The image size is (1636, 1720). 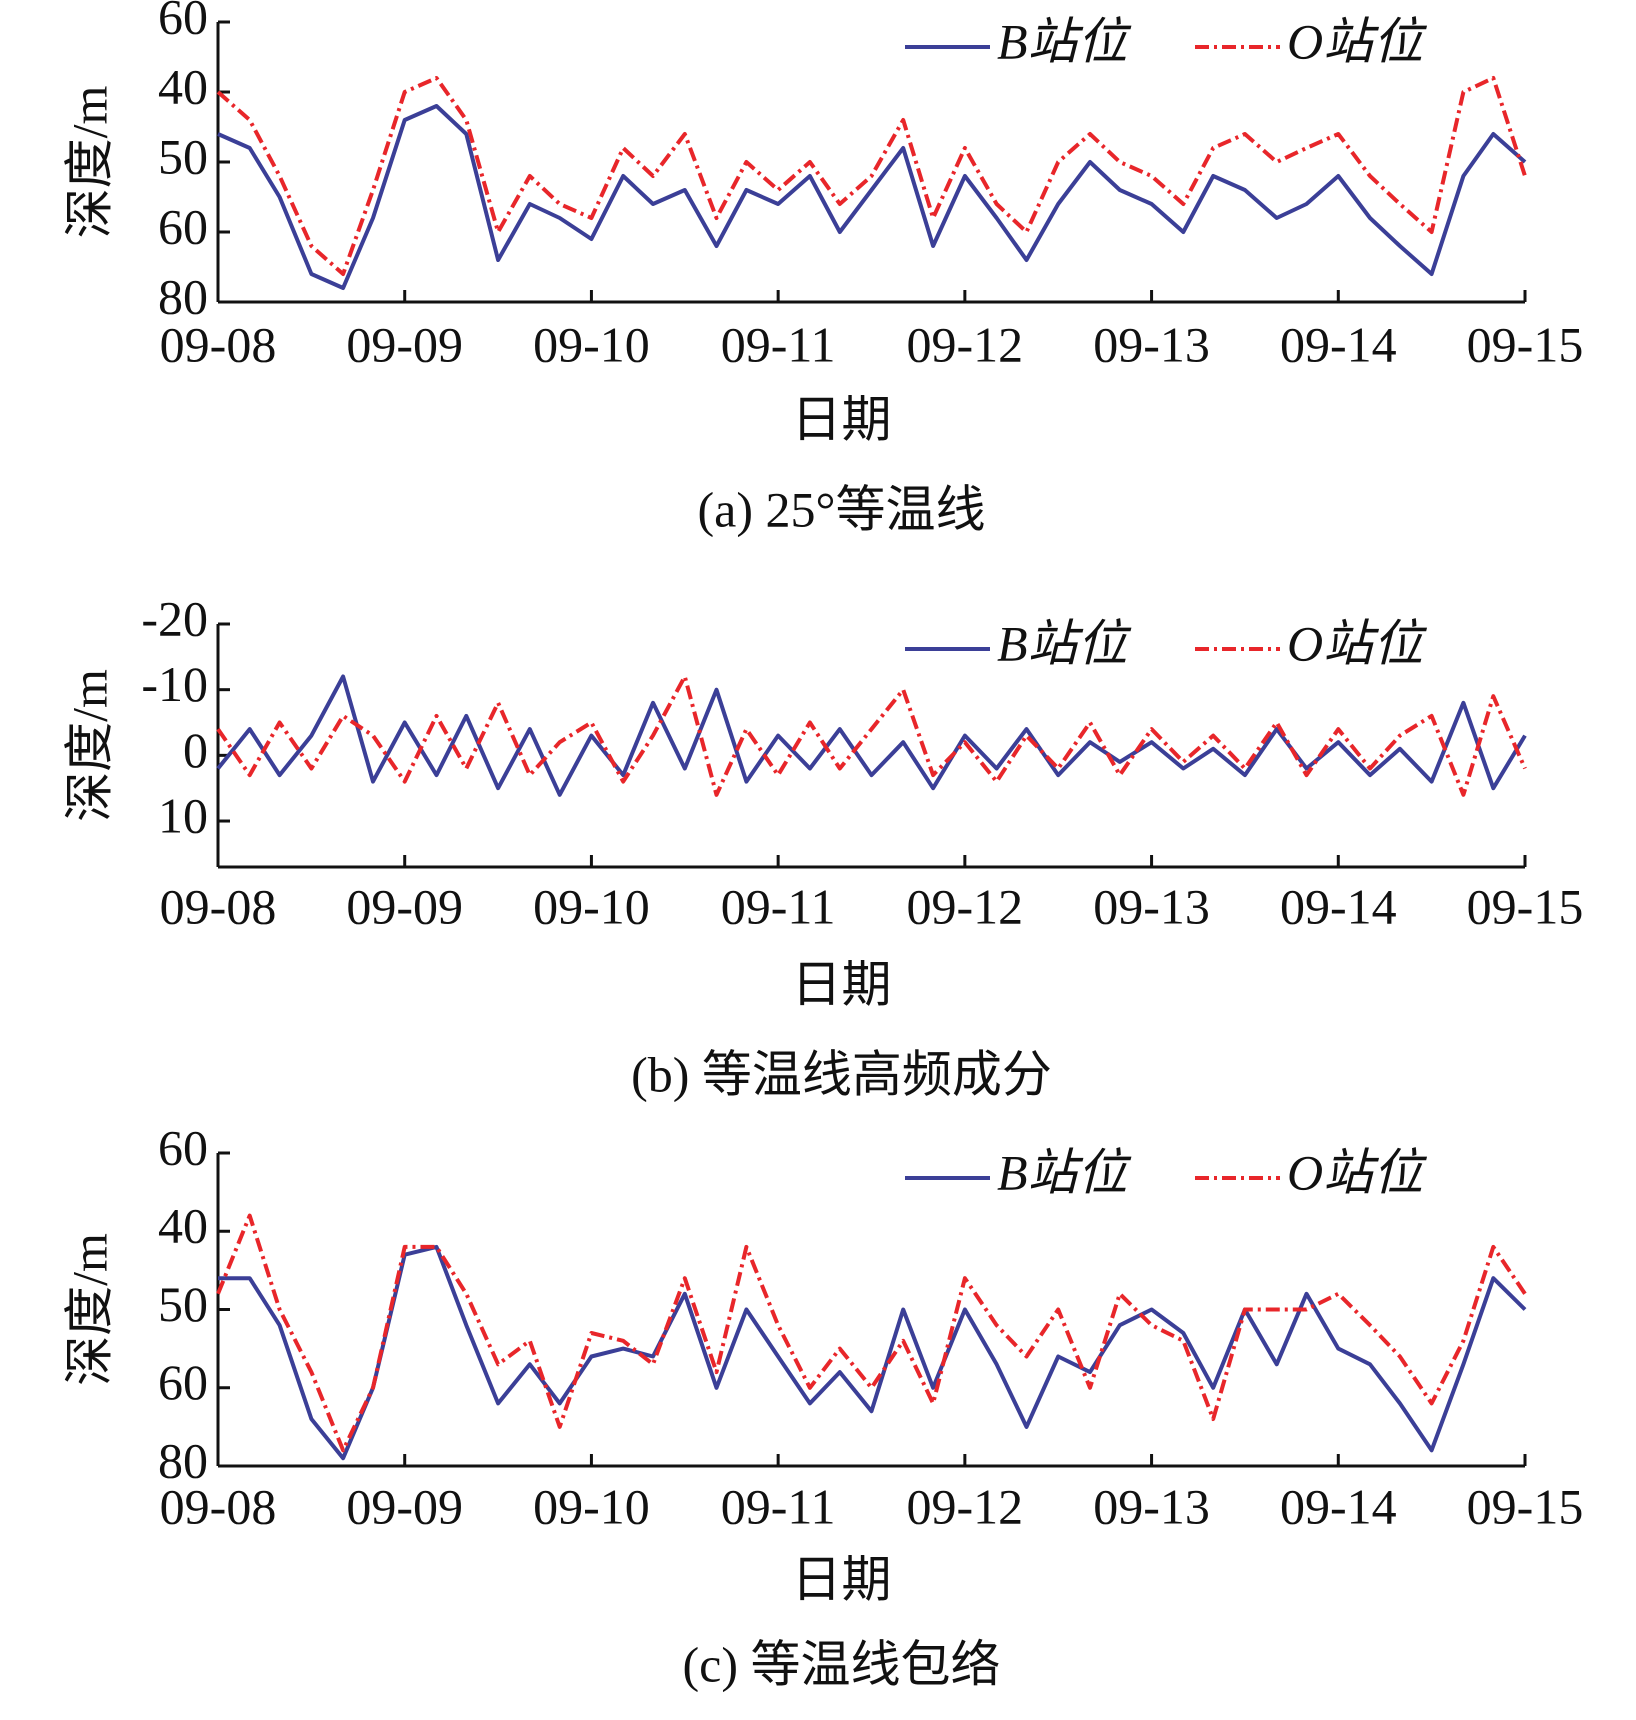 What do you see at coordinates (842, 1664) in the screenshot?
I see `caption: (c) 等温线包络` at bounding box center [842, 1664].